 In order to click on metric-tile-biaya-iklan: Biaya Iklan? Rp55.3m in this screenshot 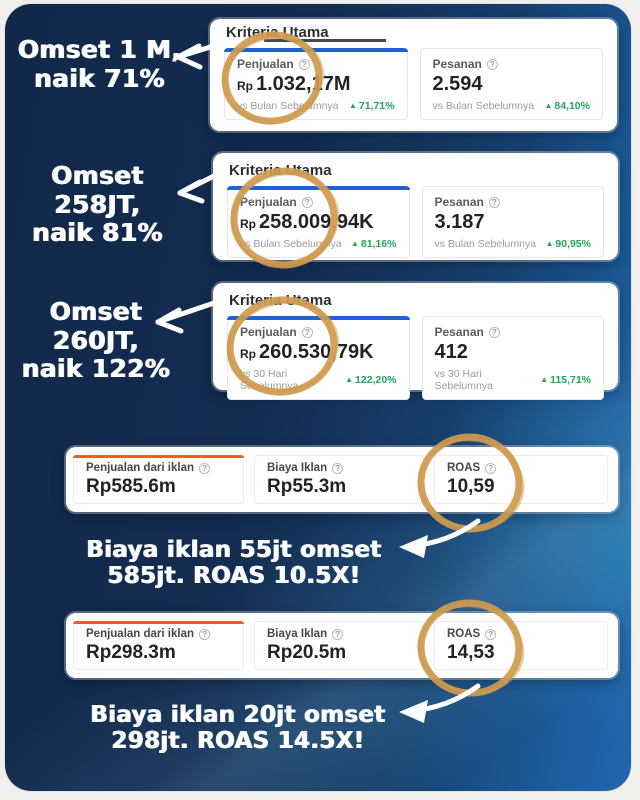, I will do `click(339, 479)`.